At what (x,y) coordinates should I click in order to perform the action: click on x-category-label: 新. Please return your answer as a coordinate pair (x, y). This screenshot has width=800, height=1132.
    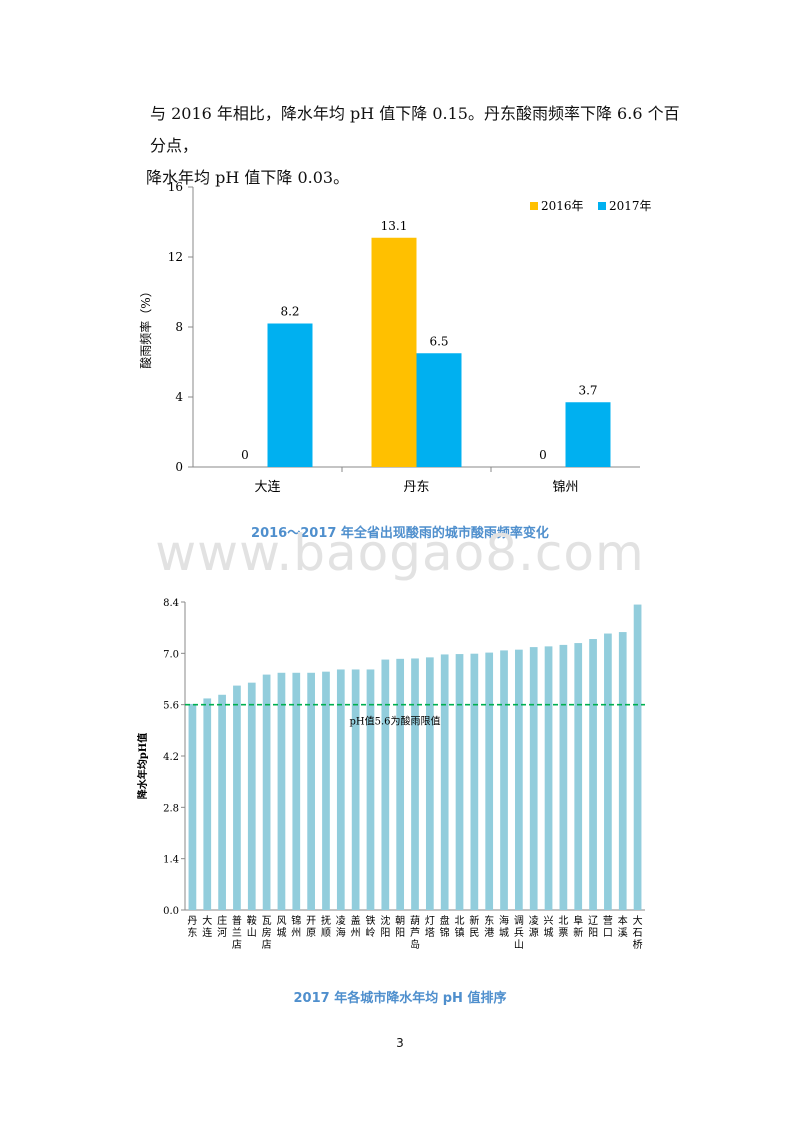
    Looking at the image, I should click on (578, 932).